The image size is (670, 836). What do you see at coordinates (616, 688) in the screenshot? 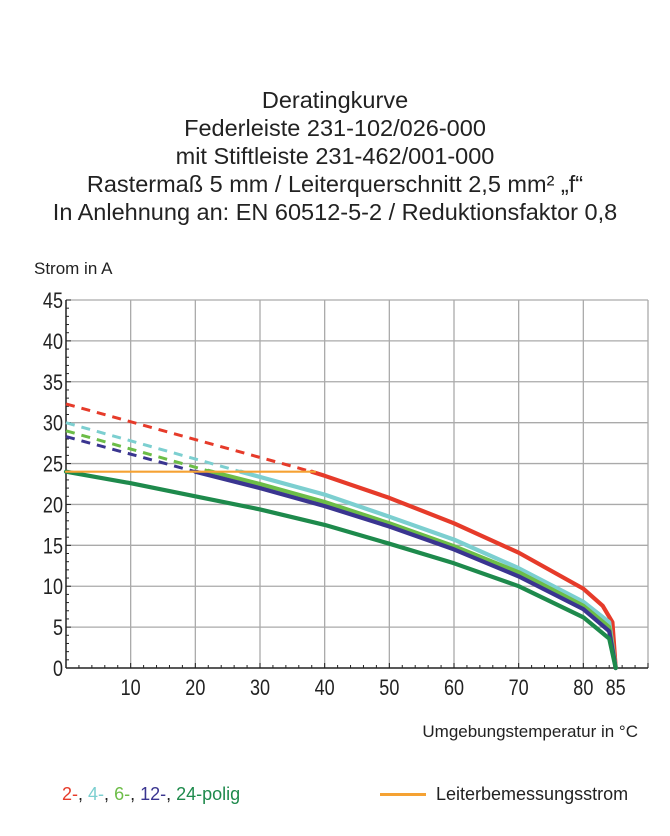
I see `x-tick-label: 85` at bounding box center [616, 688].